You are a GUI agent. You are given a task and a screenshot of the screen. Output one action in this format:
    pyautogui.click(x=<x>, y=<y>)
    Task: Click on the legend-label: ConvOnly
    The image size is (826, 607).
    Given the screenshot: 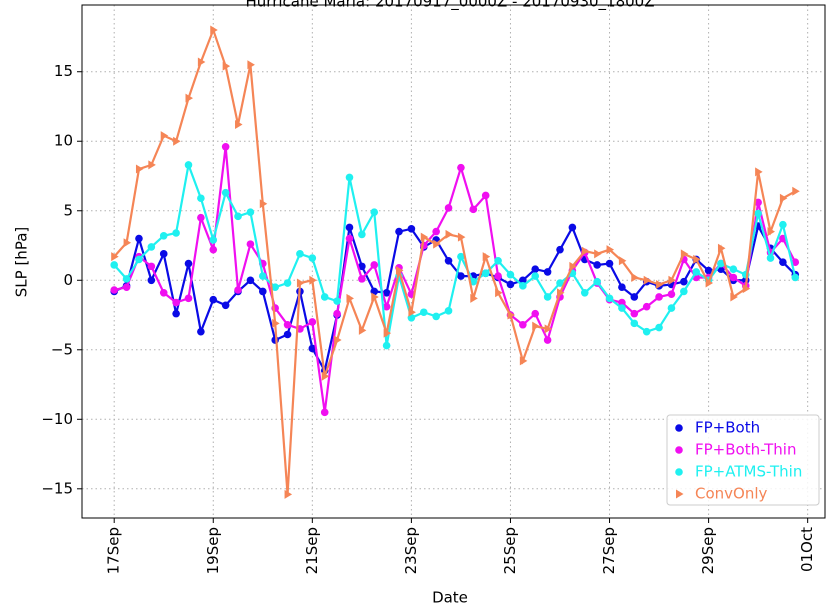 What is the action you would take?
    pyautogui.click(x=731, y=494)
    